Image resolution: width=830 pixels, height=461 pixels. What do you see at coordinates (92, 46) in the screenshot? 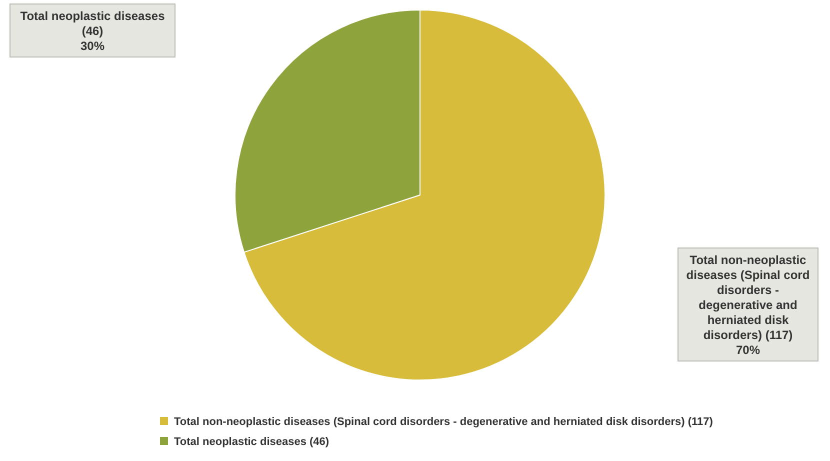
I see `data-label: 30%` at bounding box center [92, 46].